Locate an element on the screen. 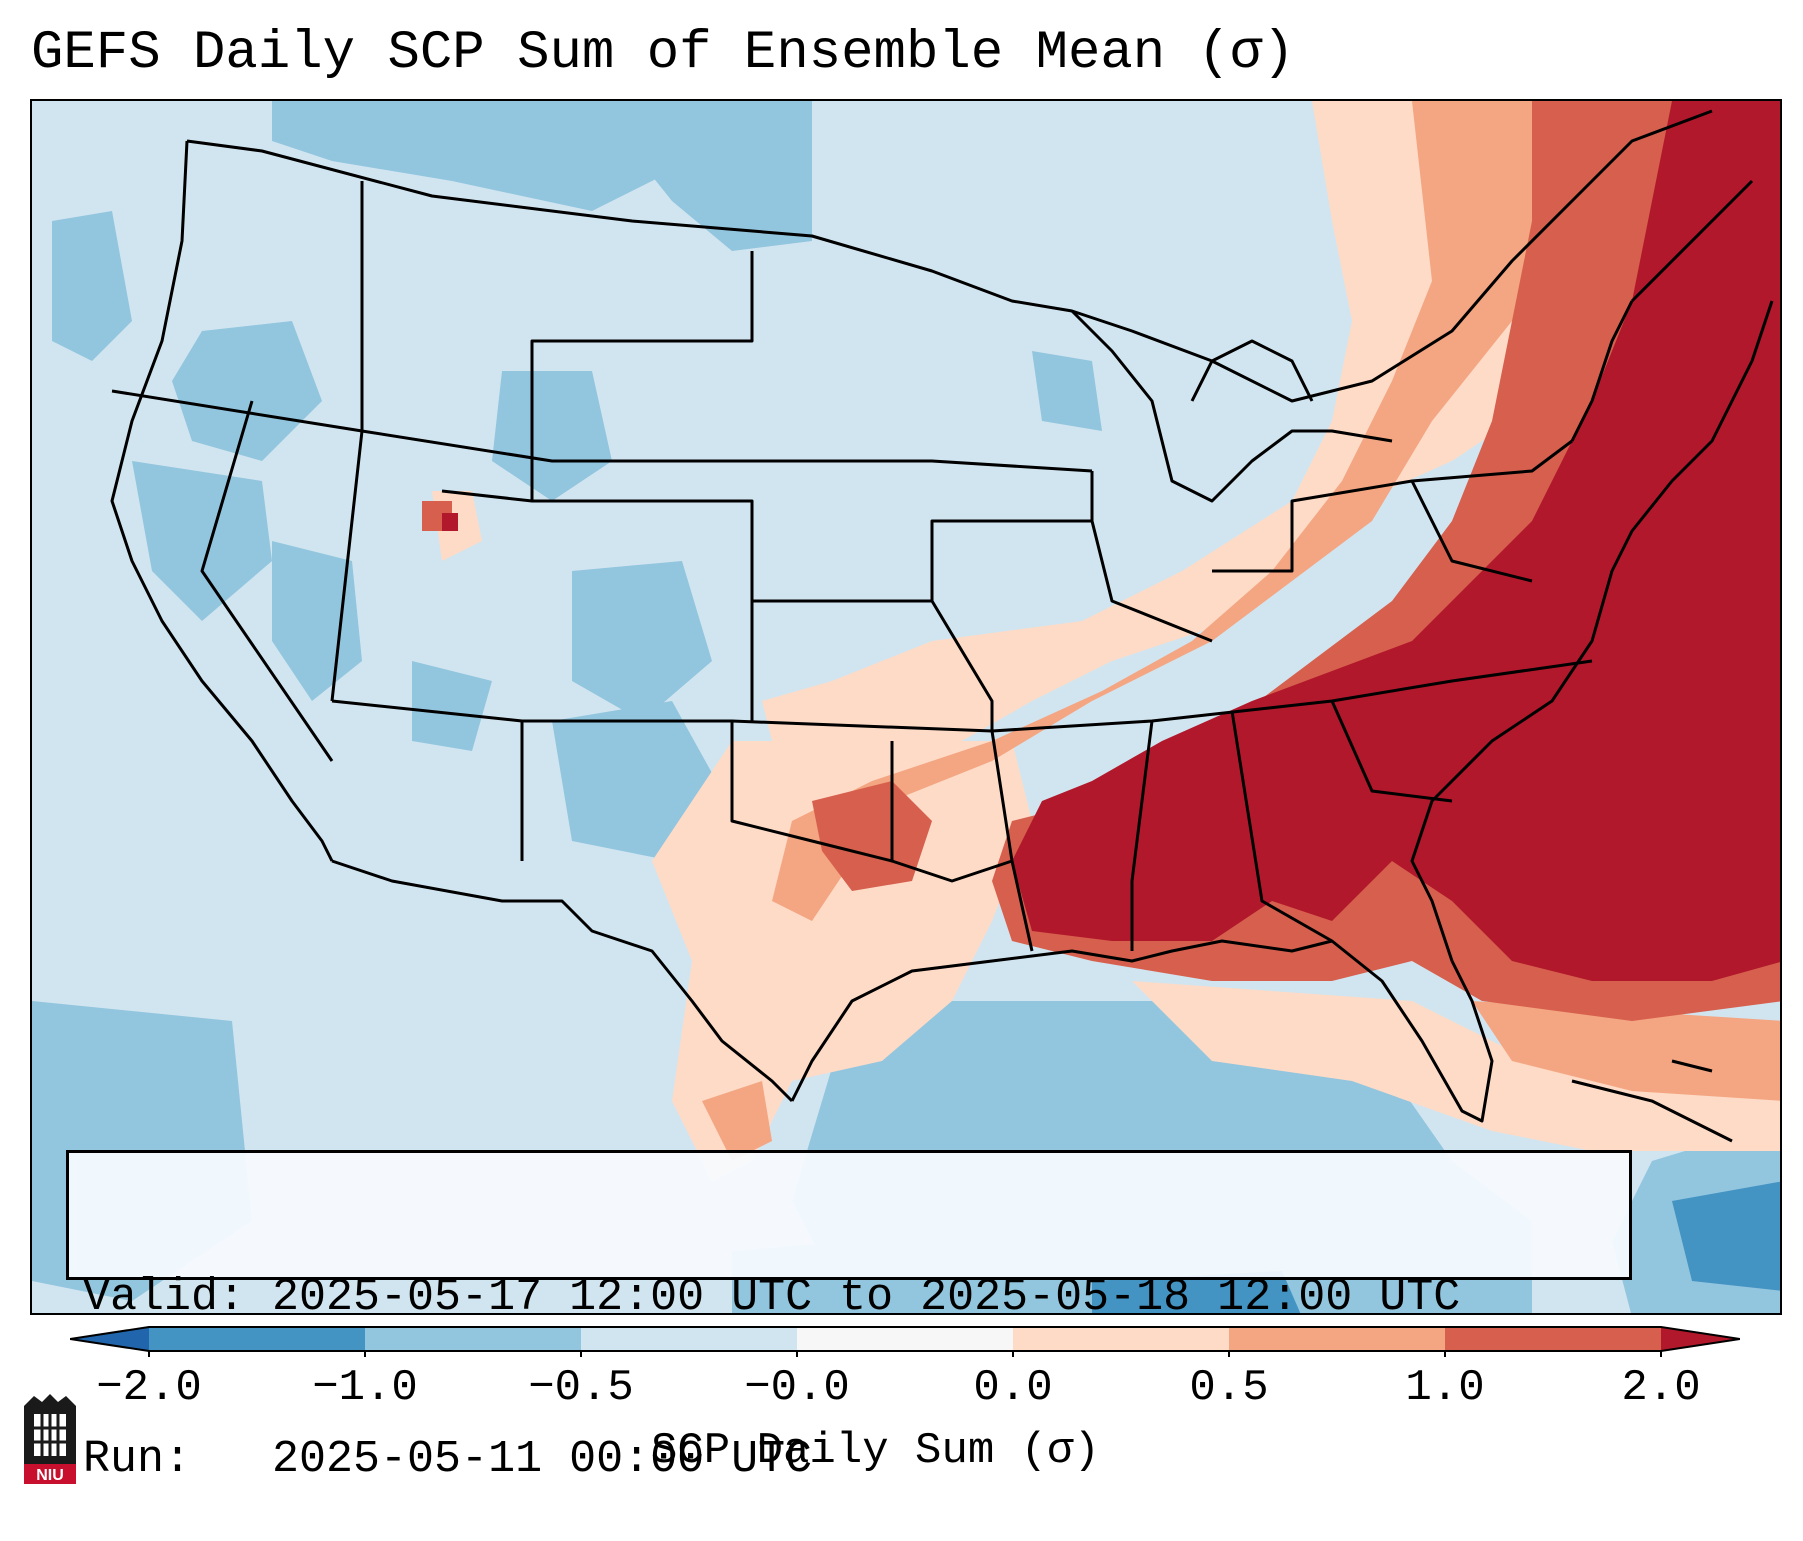 This screenshot has height=1541, width=1803. colorbar-tick-label: −0.5 is located at coordinates (581, 1388).